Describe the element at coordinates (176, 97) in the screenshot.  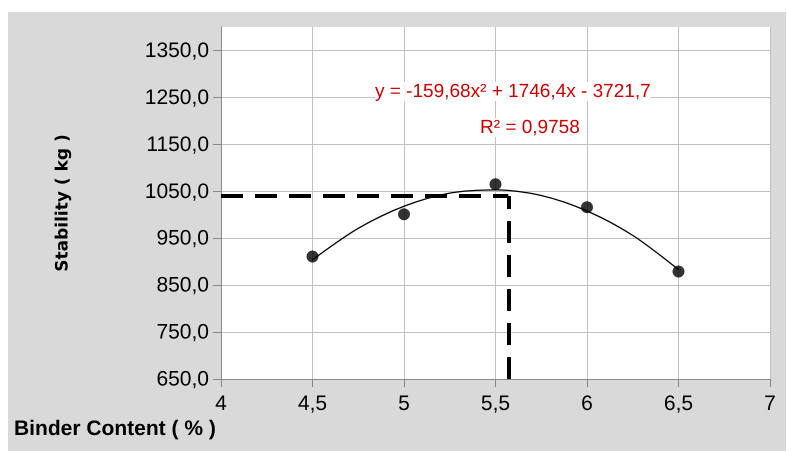
I see `y-tick-label: 1250,0` at that location.